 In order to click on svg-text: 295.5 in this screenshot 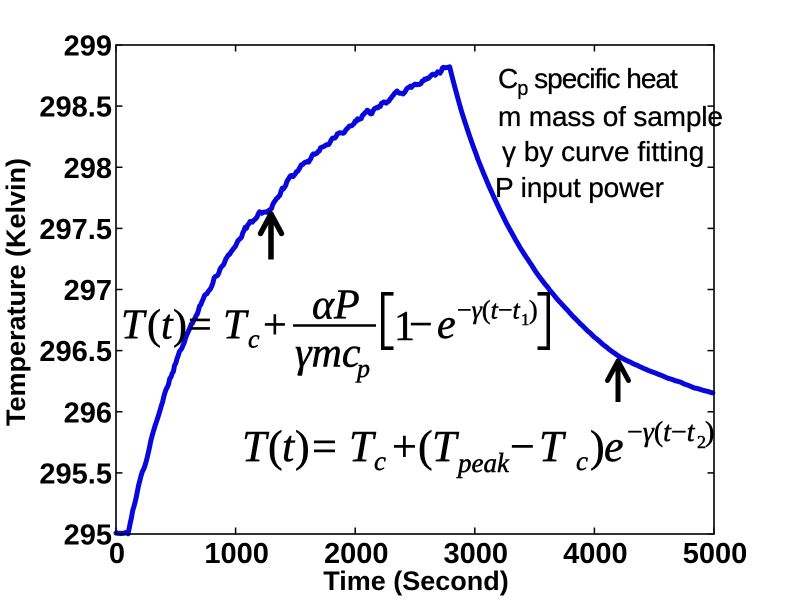, I will do `click(75, 474)`.